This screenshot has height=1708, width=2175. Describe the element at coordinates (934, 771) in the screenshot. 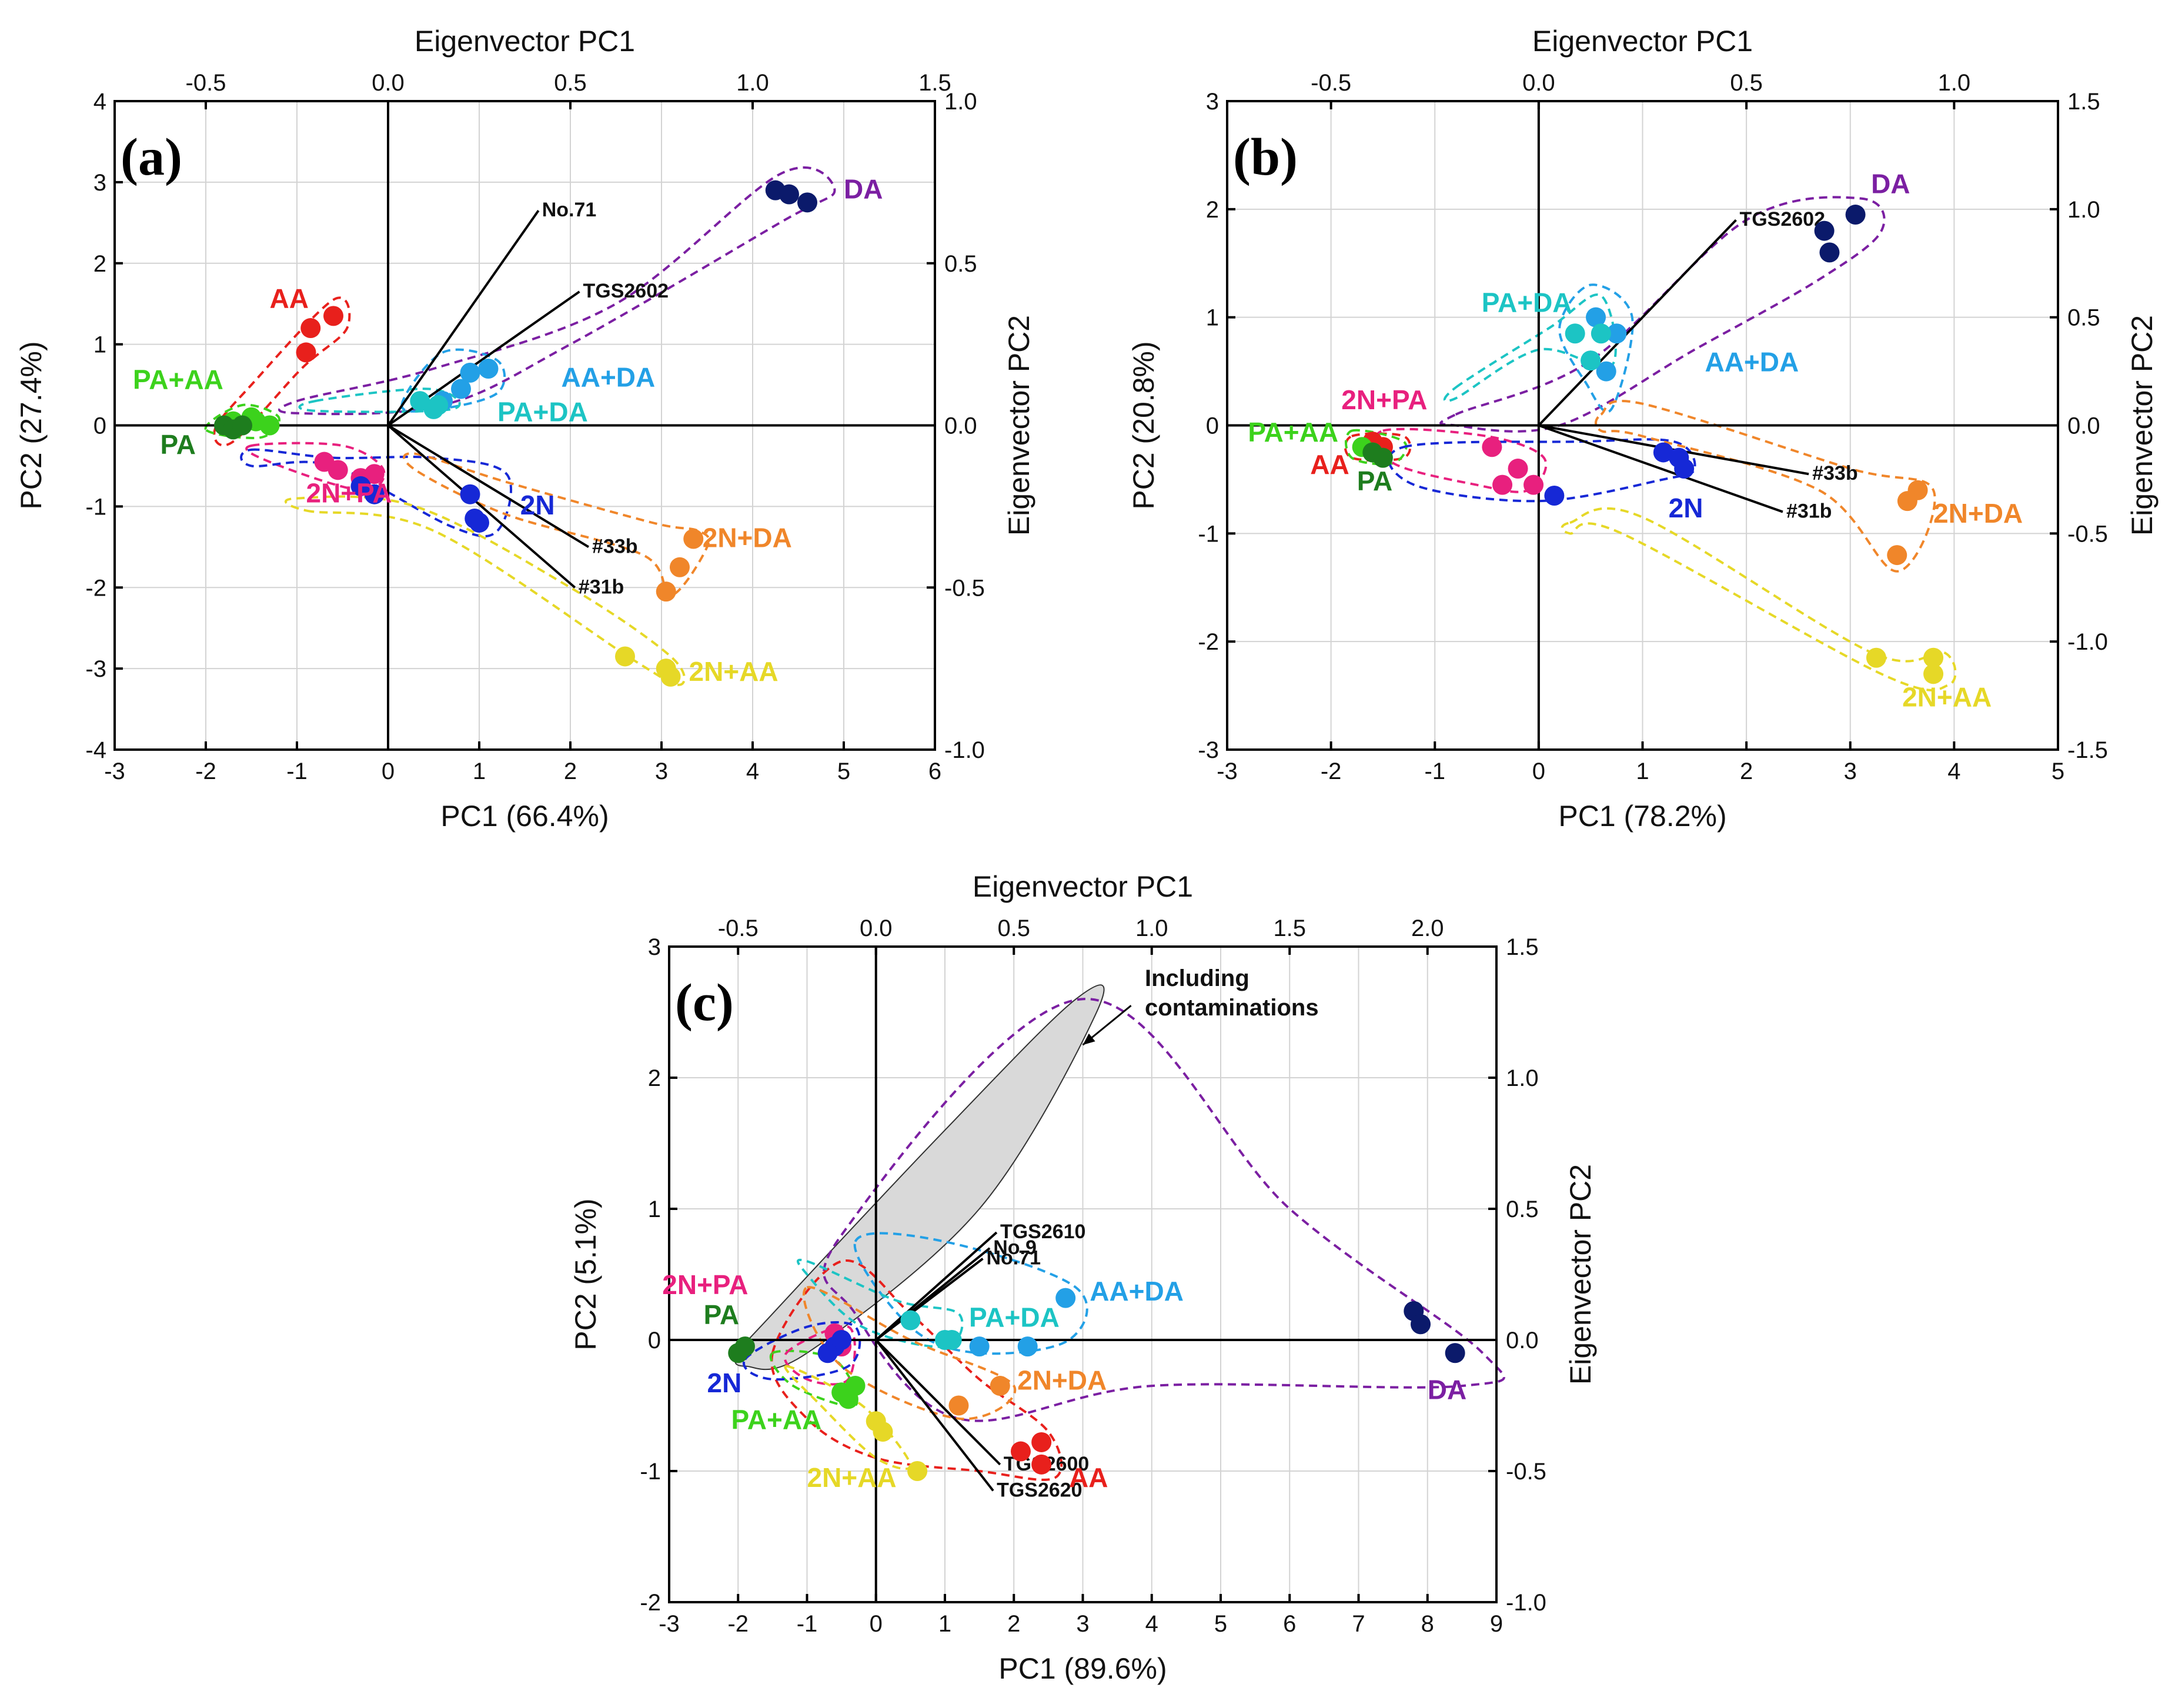

I see `x-tick-label: 6` at that location.